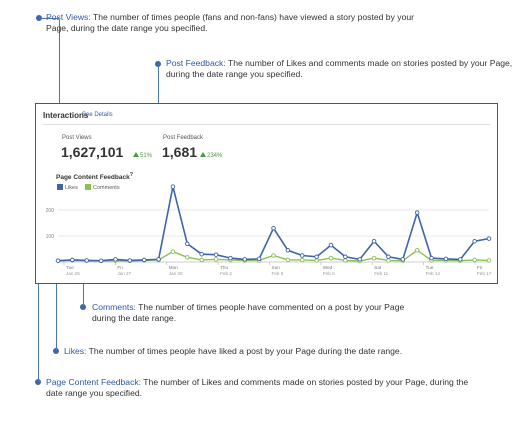  What do you see at coordinates (77, 138) in the screenshot?
I see `post-views-label: Post Views` at bounding box center [77, 138].